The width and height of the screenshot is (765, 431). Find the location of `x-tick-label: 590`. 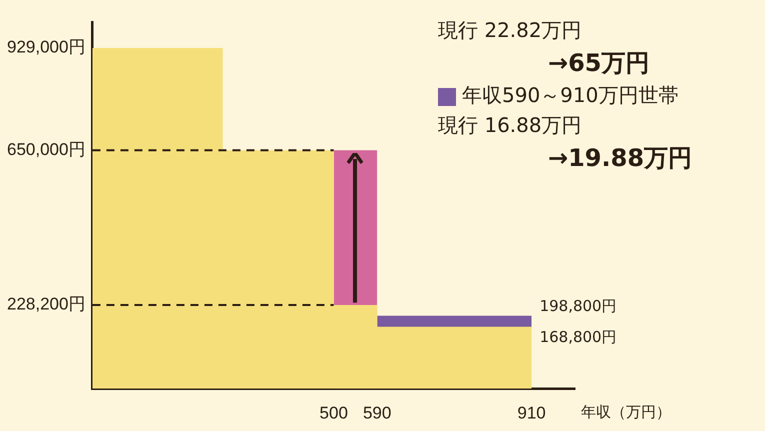

x-tick-label: 590 is located at coordinates (377, 412).